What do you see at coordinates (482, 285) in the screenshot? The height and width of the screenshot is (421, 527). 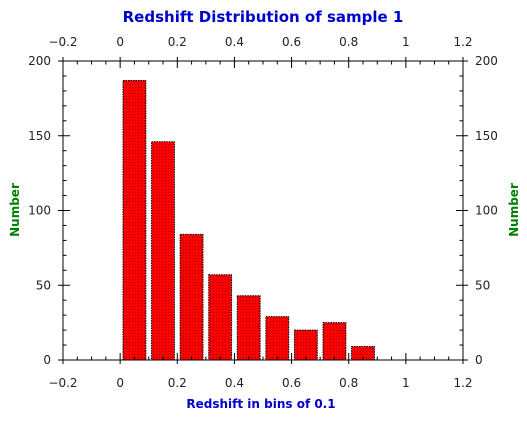 I see `y-tick-label-right-1: 50` at bounding box center [482, 285].